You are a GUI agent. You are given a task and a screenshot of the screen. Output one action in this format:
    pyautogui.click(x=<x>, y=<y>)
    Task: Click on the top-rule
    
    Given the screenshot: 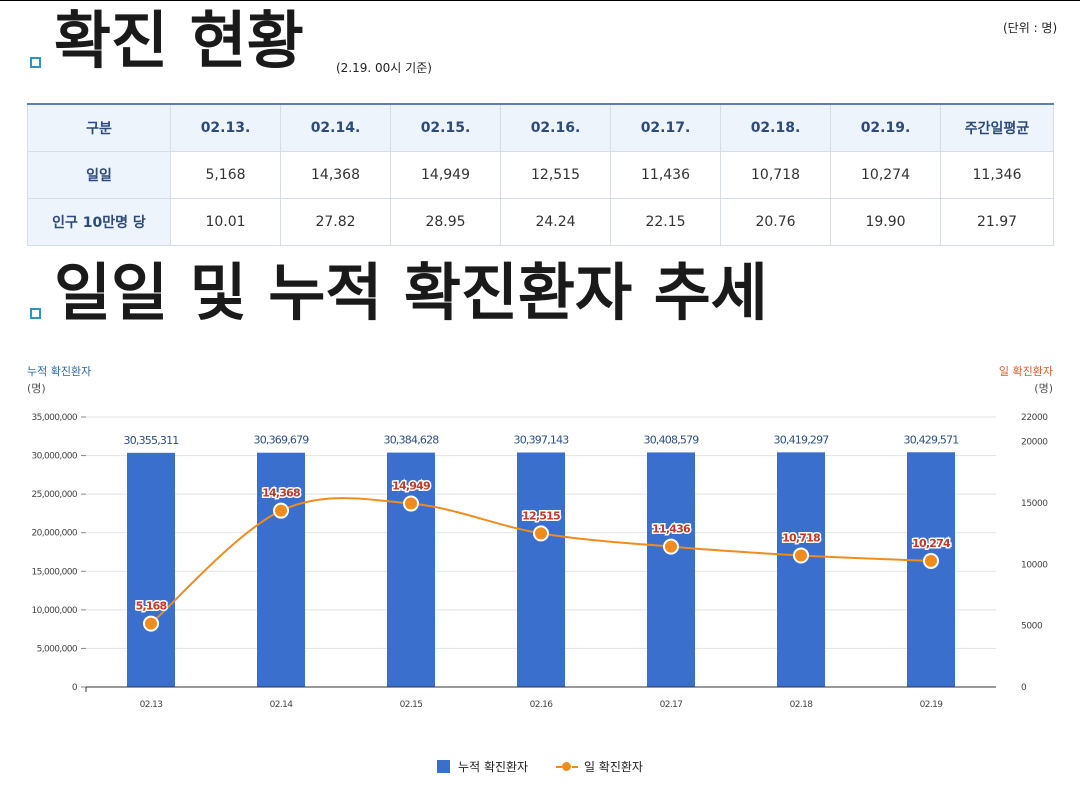 What is the action you would take?
    pyautogui.click(x=540, y=0)
    